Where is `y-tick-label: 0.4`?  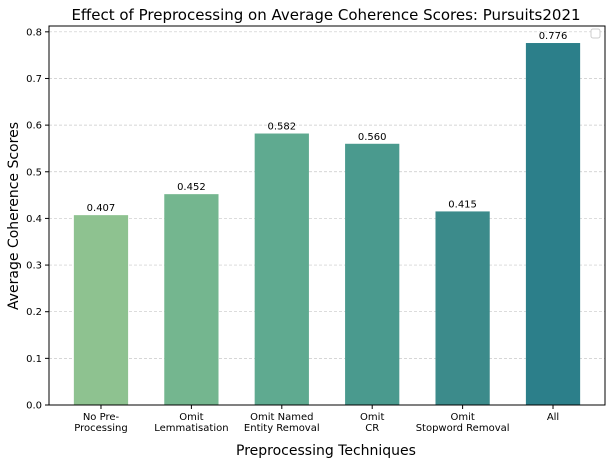
y-tick-label: 0.4 is located at coordinates (34, 219).